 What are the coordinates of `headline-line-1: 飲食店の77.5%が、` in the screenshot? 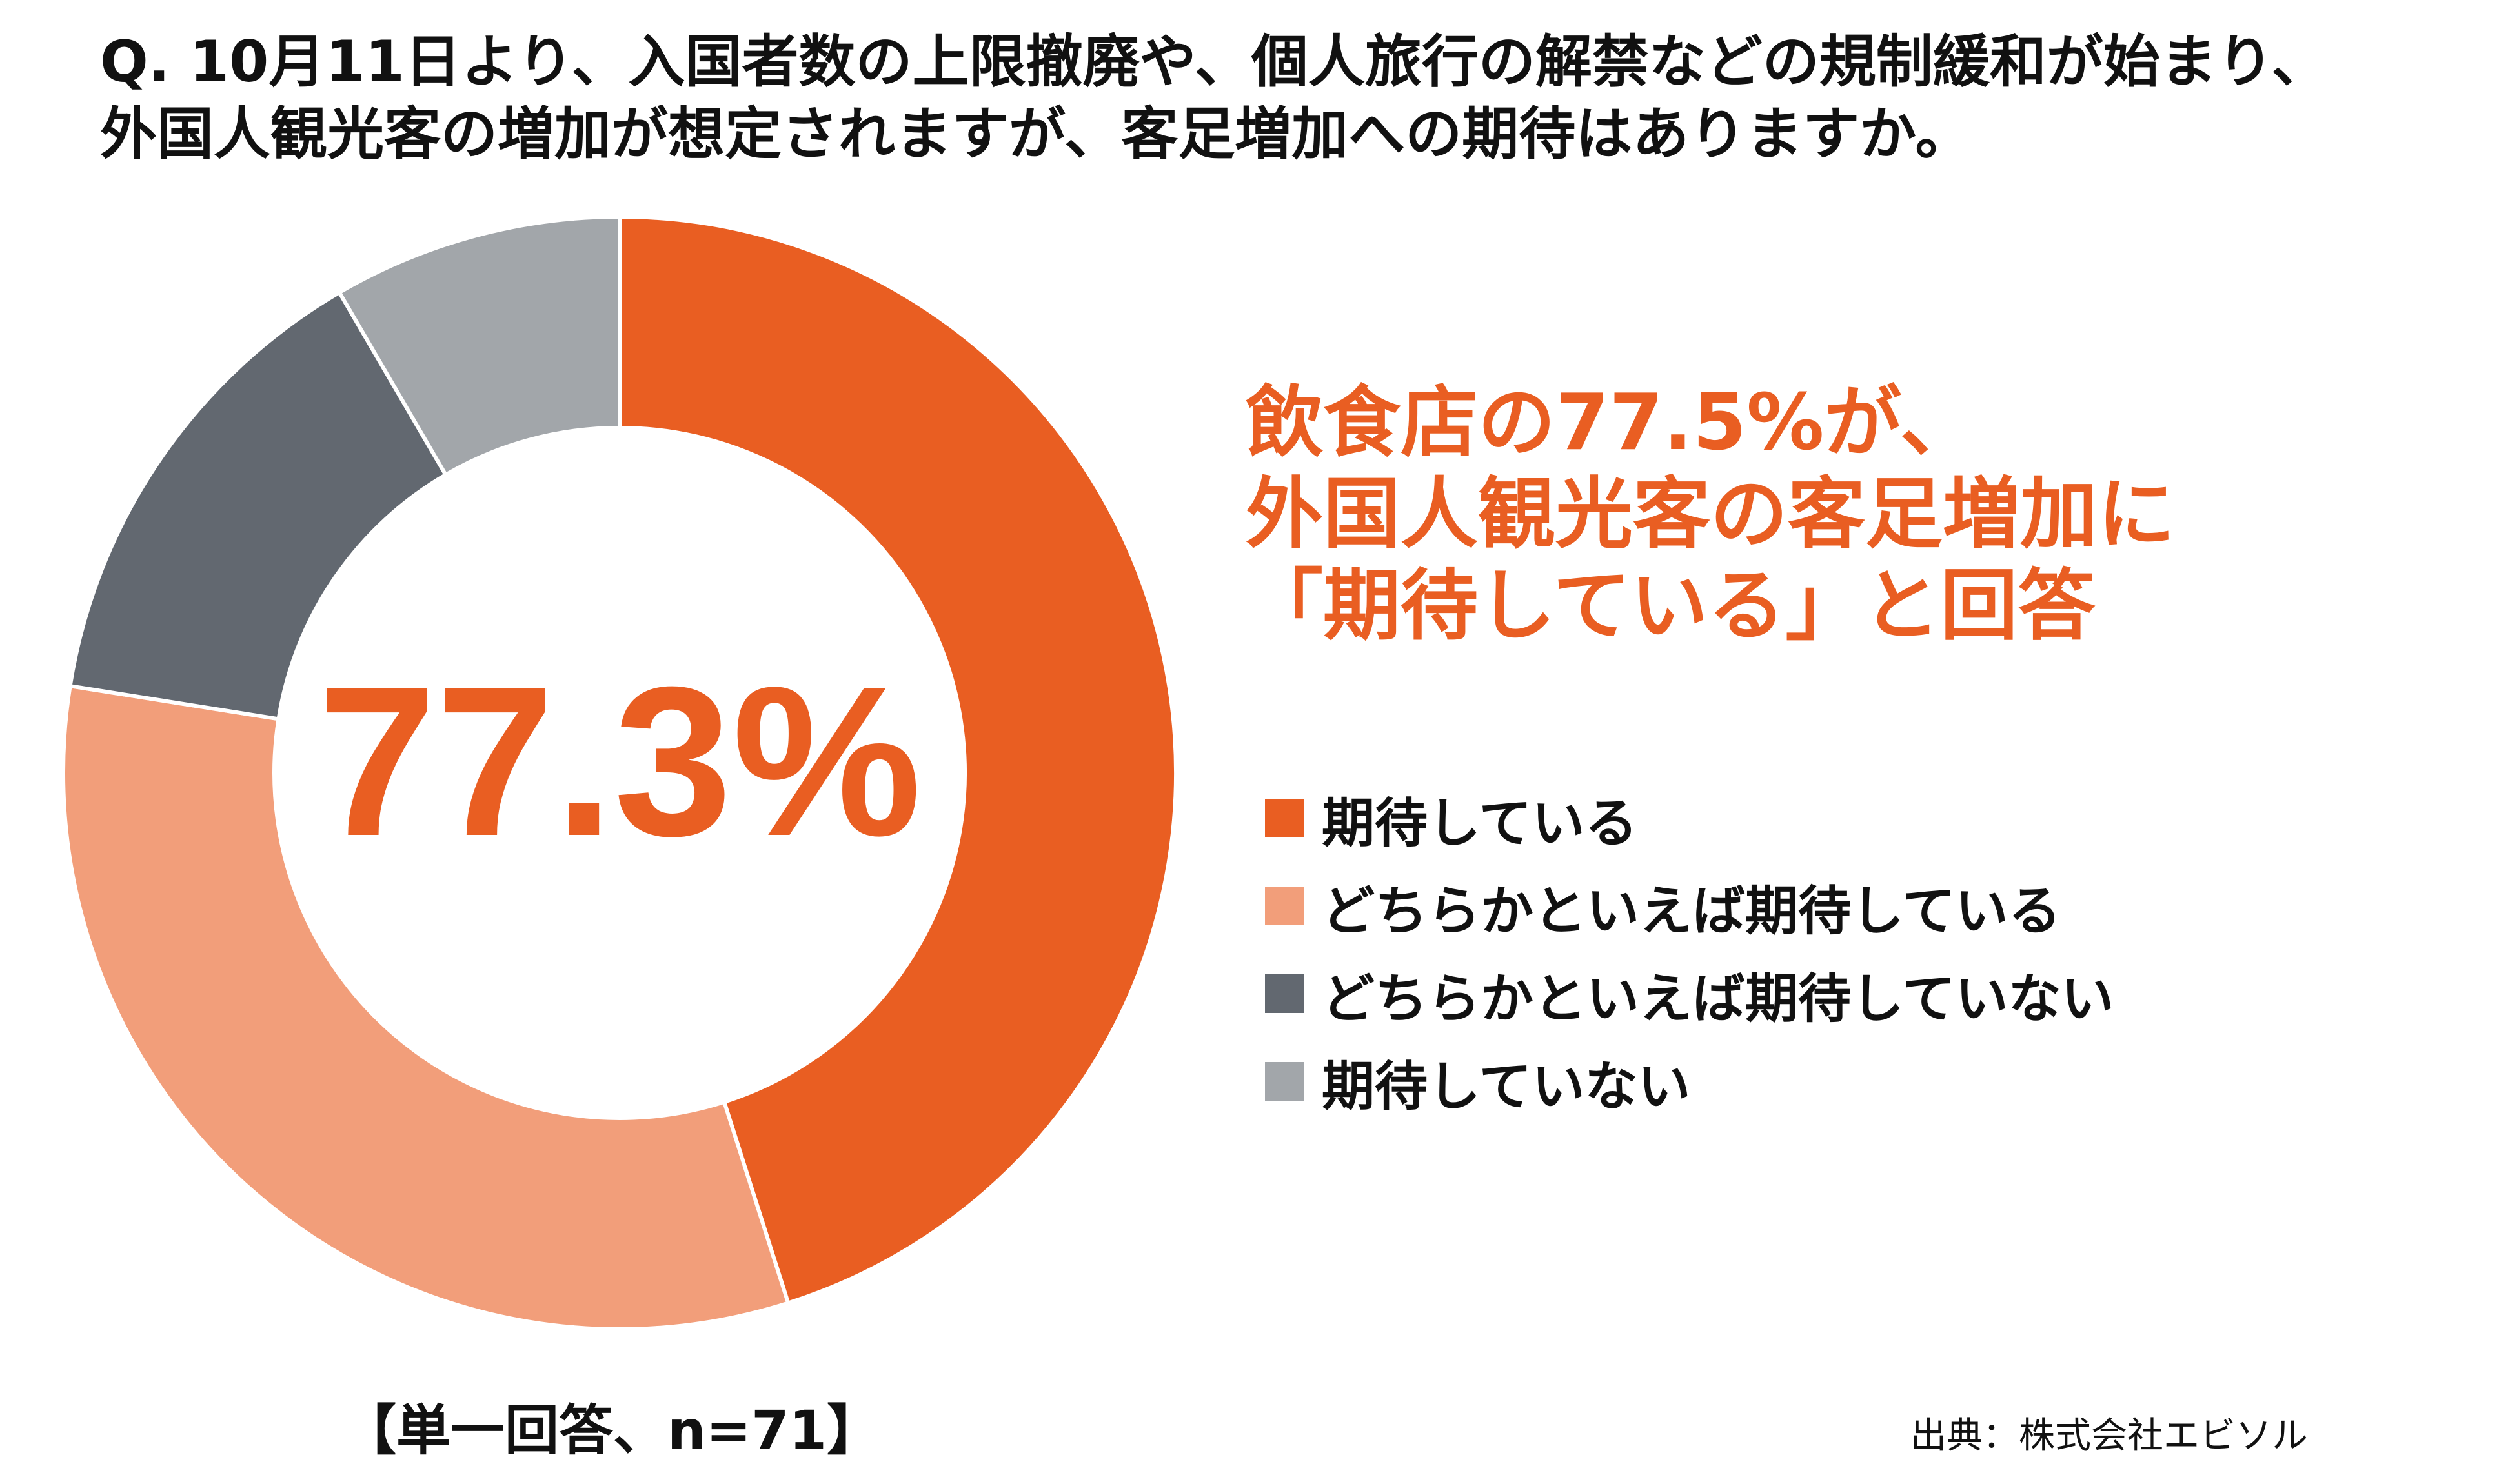 It's located at (1611, 423).